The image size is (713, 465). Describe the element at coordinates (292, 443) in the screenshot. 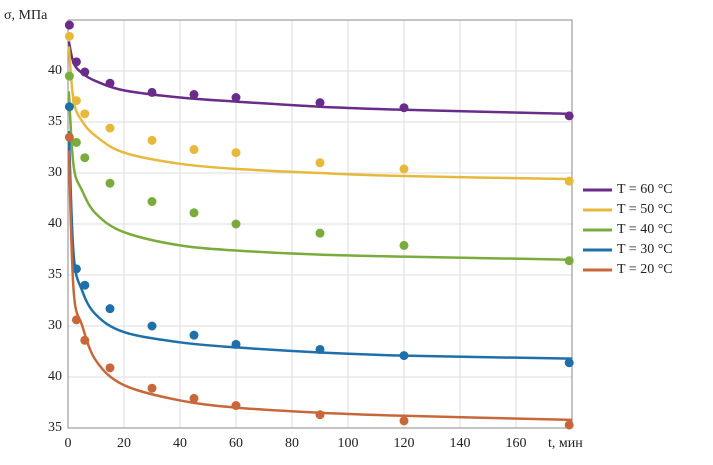

I see `x-tick-label: 80` at that location.